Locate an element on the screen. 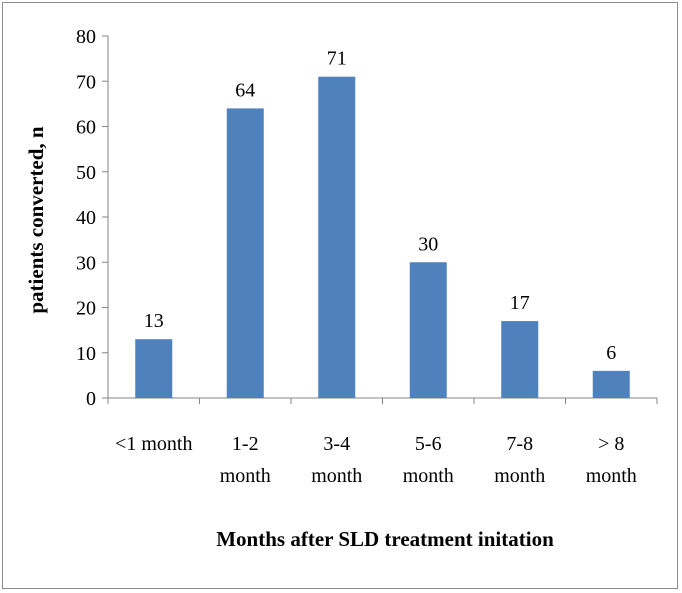 The width and height of the screenshot is (682, 593). x-axis-title: Months after SLD treatment initation is located at coordinates (385, 539).